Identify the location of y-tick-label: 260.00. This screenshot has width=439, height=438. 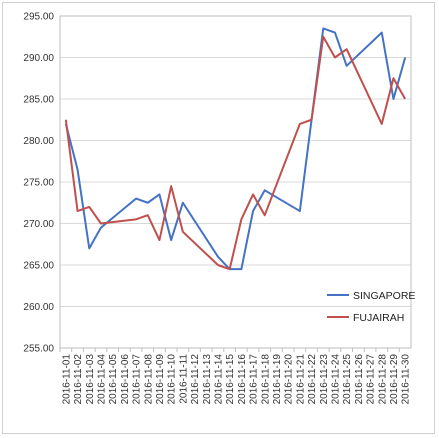
(38, 307).